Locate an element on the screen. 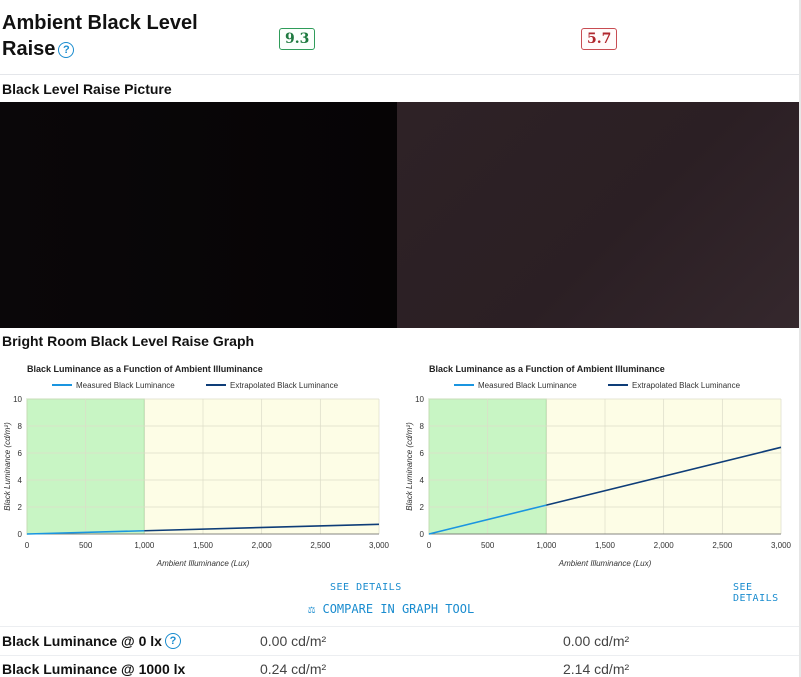 The height and width of the screenshot is (677, 801). see-details-link-right: SEE DETAILS is located at coordinates (756, 593).